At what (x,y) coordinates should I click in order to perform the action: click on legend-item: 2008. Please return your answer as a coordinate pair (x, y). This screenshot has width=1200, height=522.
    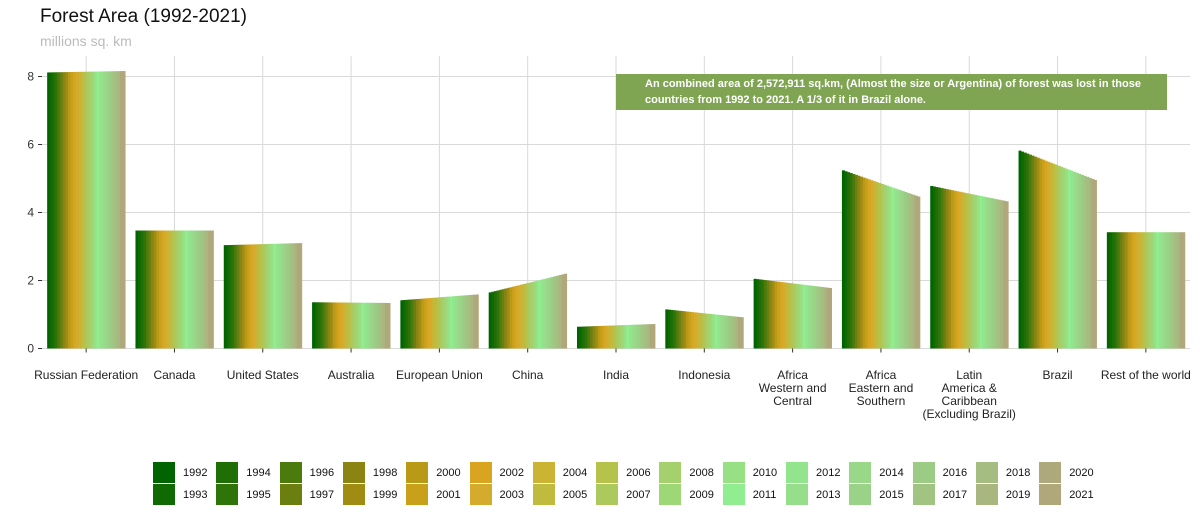
    Looking at the image, I should click on (689, 473).